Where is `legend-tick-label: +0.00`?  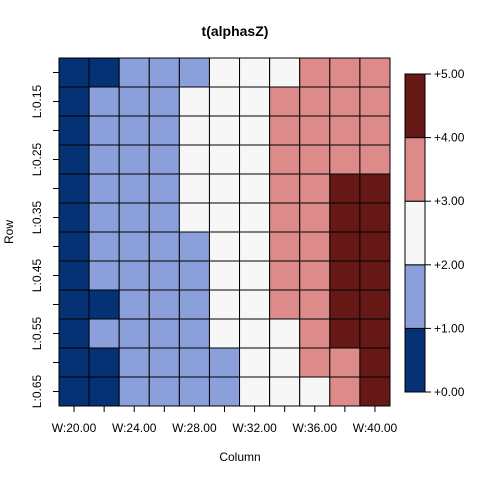
legend-tick-label: +0.00 is located at coordinates (449, 392).